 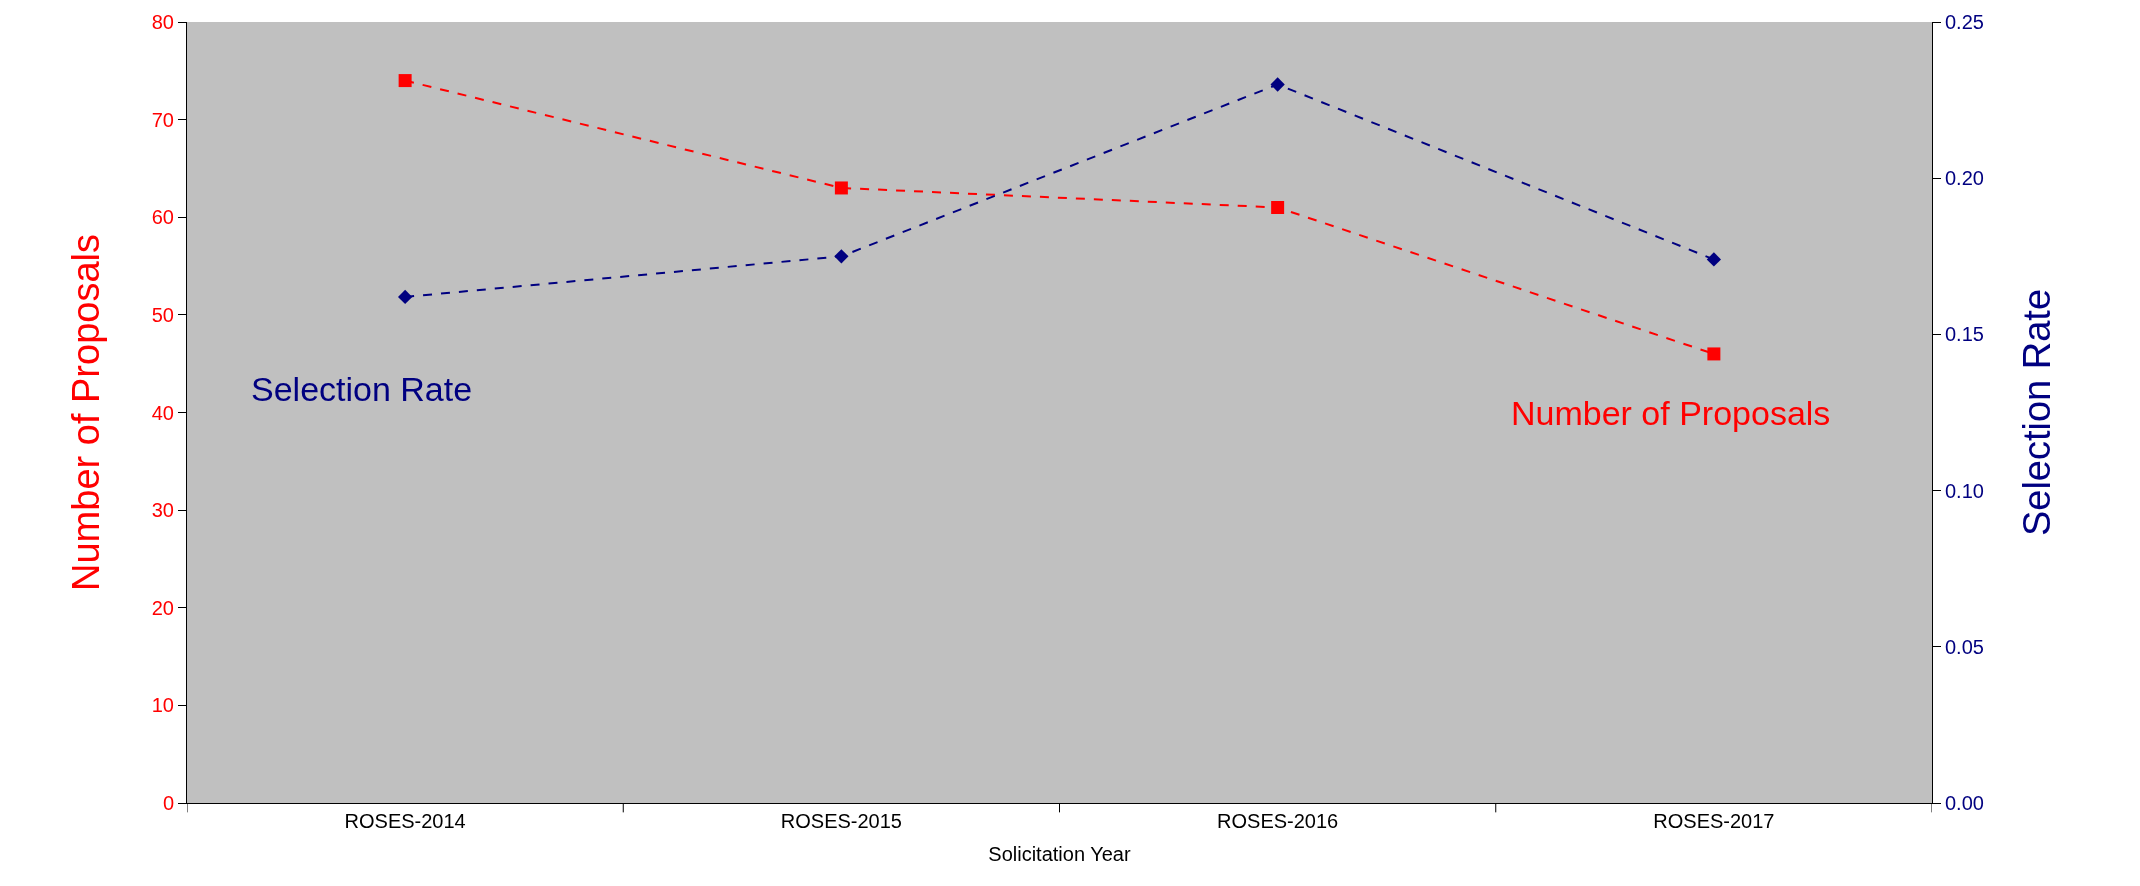 What do you see at coordinates (1964, 490) in the screenshot?
I see `y2-tick-label: 0.10` at bounding box center [1964, 490].